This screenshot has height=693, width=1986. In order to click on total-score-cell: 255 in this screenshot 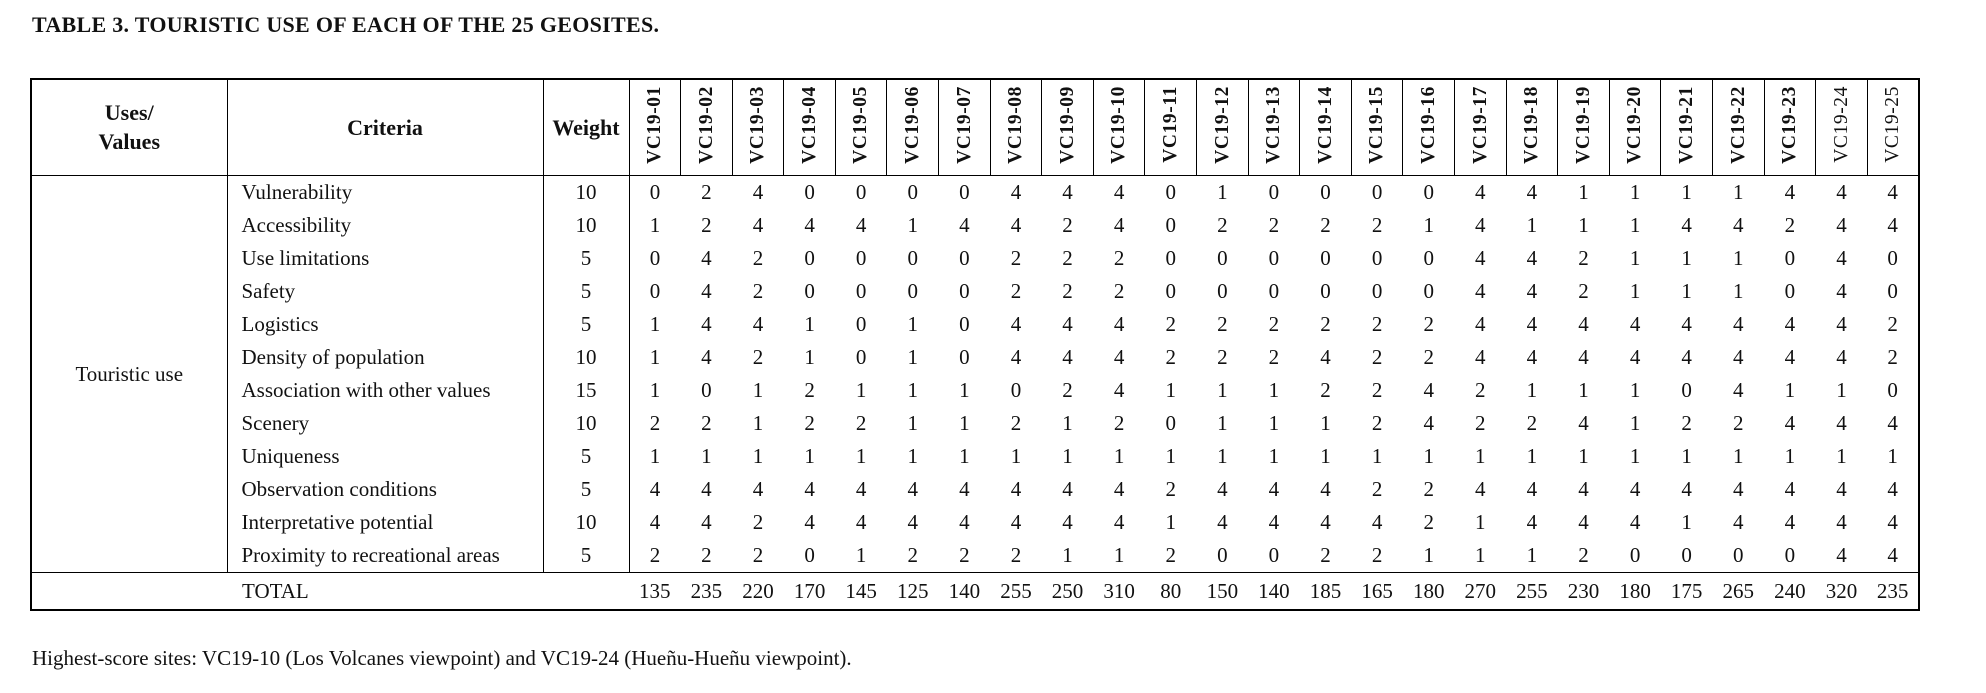, I will do `click(1016, 591)`.